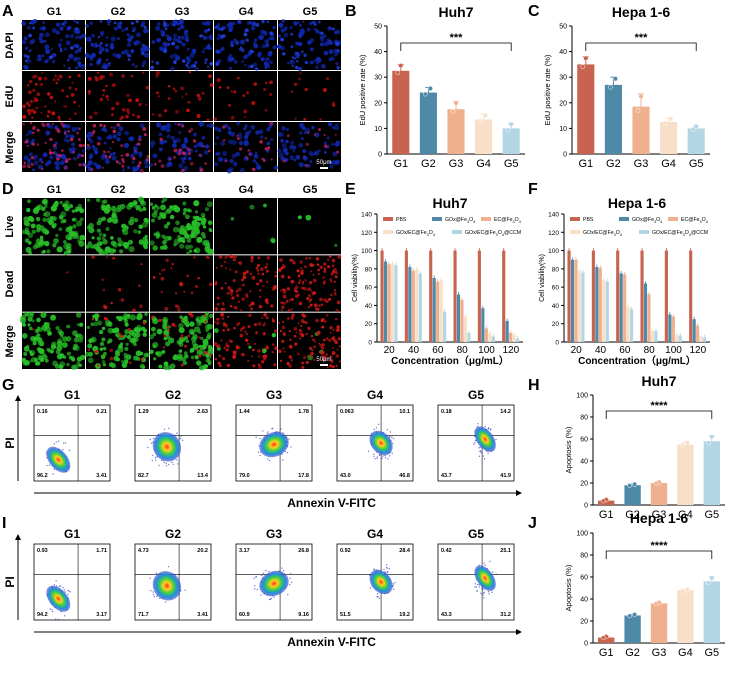 Image resolution: width=753 pixels, height=689 pixels. What do you see at coordinates (101, 551) in the screenshot?
I see `quadrant-upper-right: 1.71` at bounding box center [101, 551].